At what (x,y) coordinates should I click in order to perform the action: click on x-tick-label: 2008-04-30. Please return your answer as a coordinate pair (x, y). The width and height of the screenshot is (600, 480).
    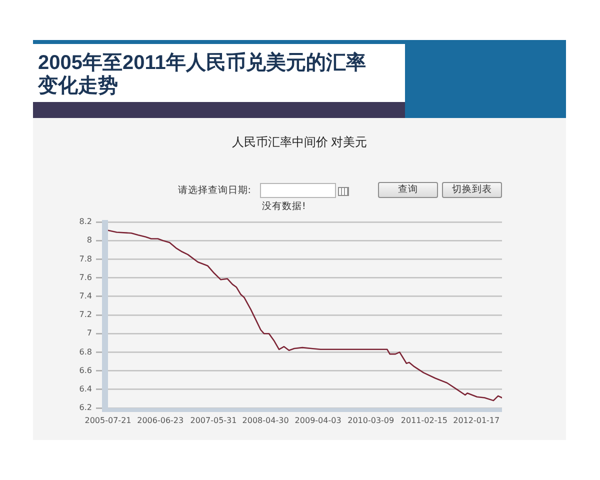
    Looking at the image, I should click on (265, 420).